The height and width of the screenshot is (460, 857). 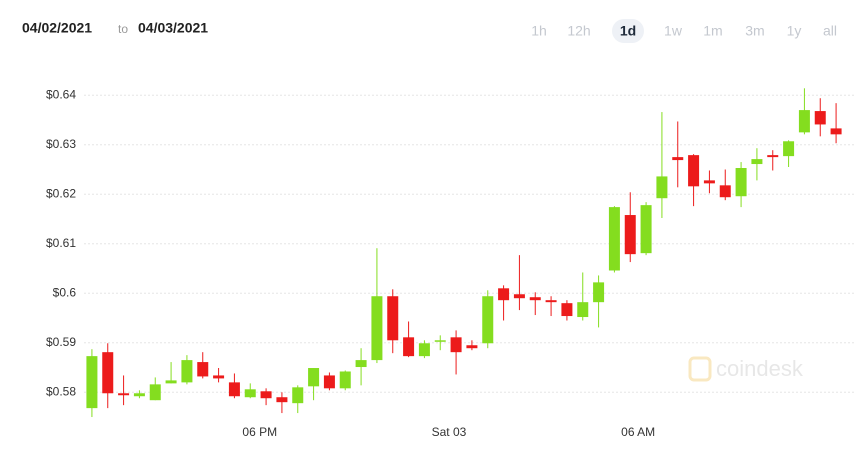 What do you see at coordinates (123, 29) in the screenshot?
I see `date-to-word: to` at bounding box center [123, 29].